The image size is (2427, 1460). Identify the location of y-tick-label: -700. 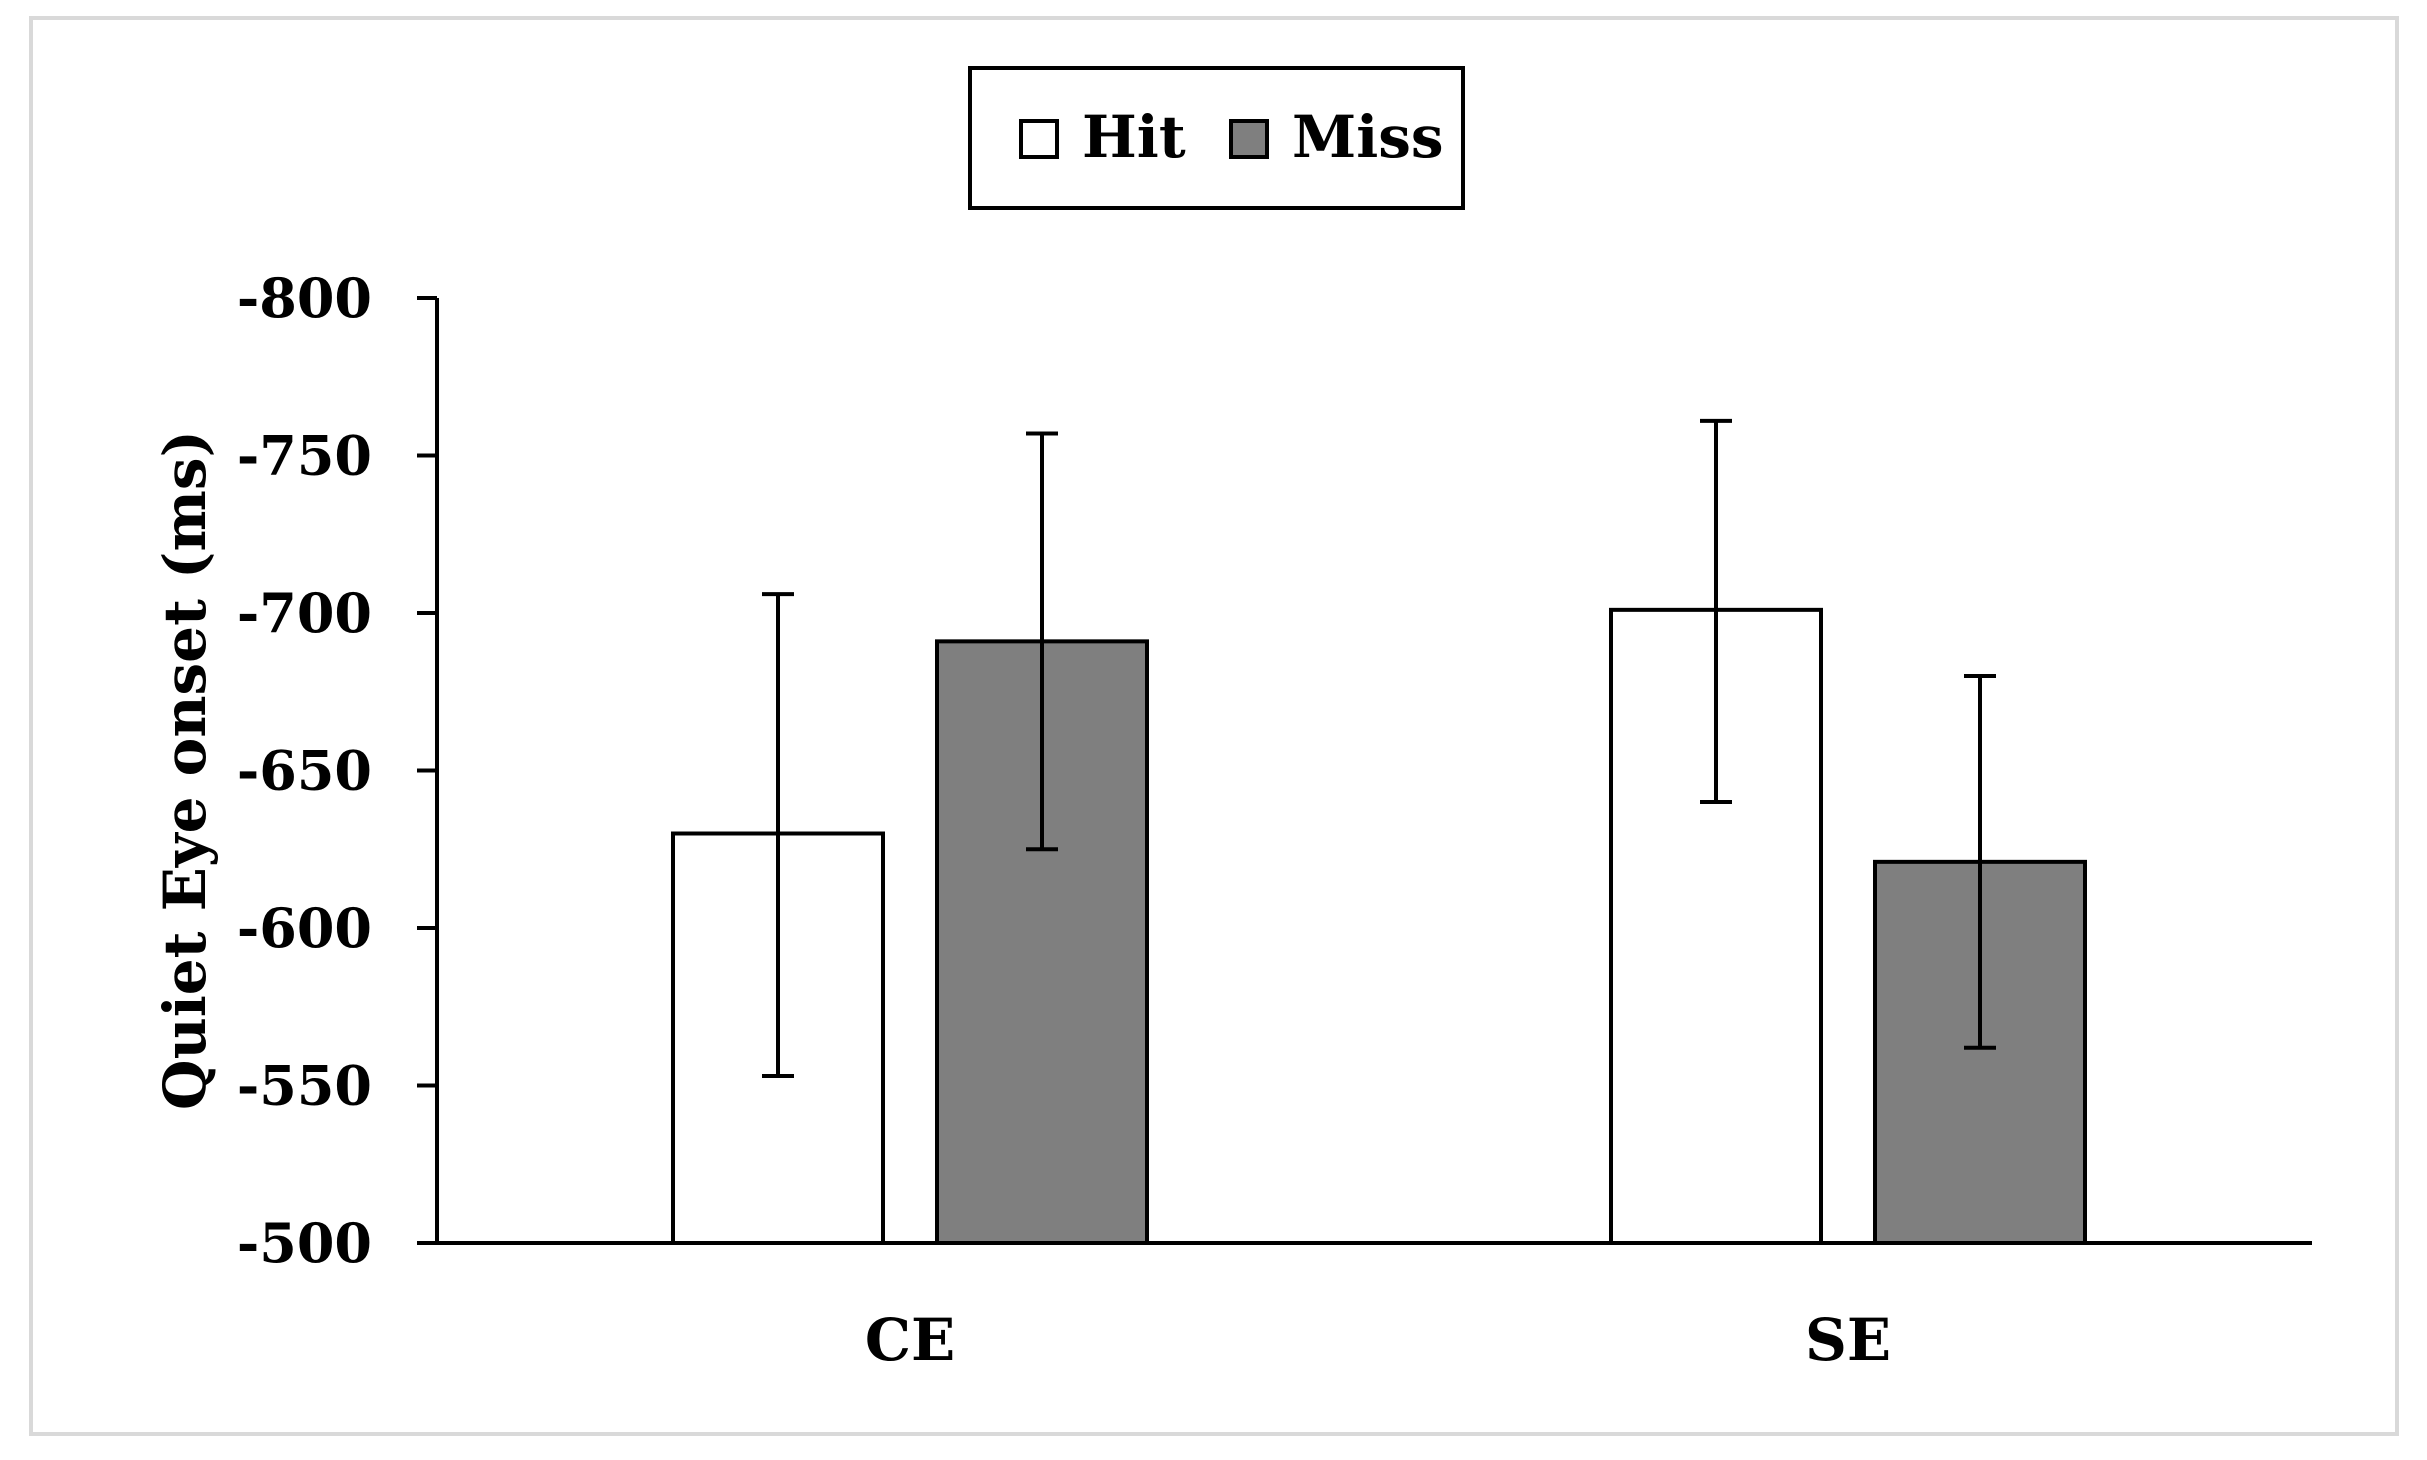
(304, 613).